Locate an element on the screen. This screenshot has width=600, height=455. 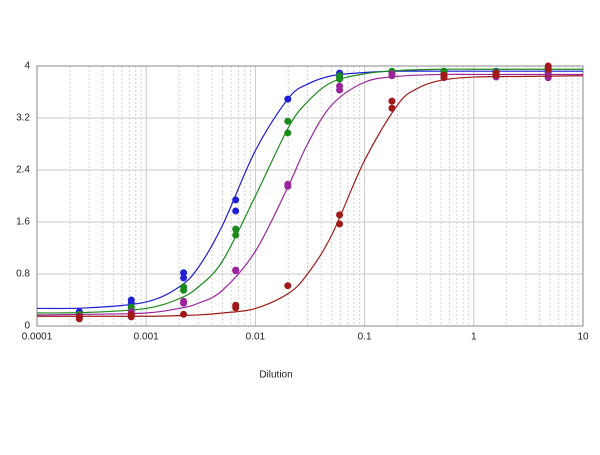
x-tick-label: 0.01 is located at coordinates (256, 337).